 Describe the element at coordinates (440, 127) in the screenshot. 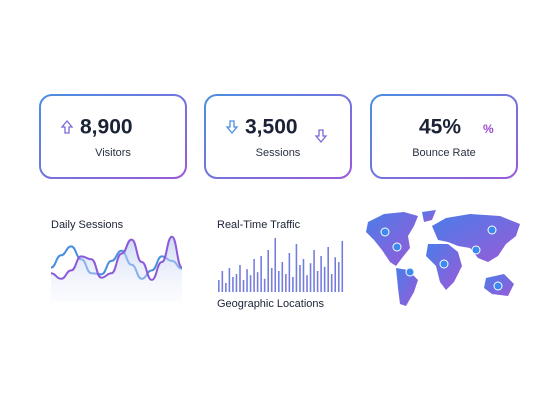

I see `card-value: 45%` at that location.